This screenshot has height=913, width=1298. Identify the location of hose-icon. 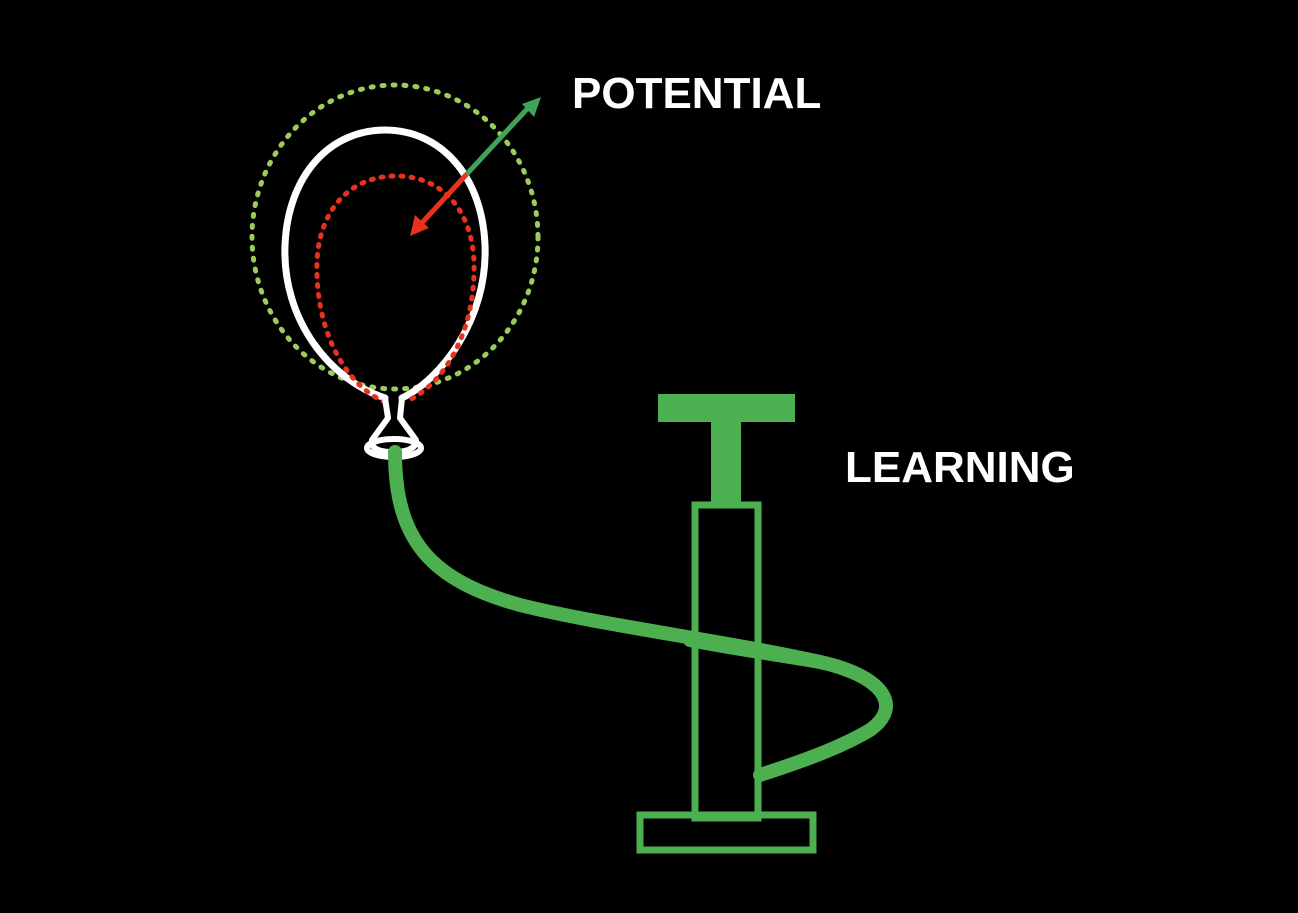
(640, 613).